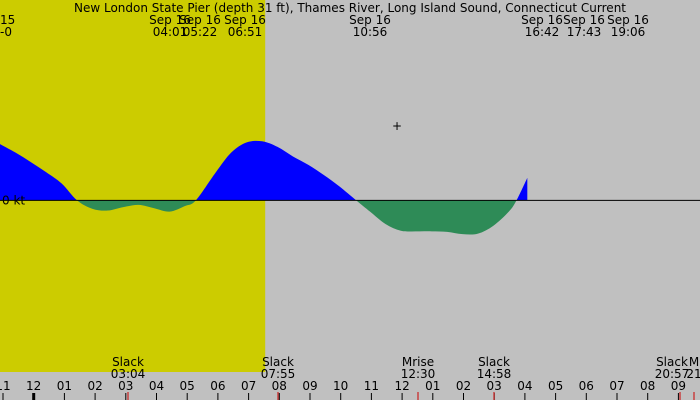 This screenshot has height=400, width=700. What do you see at coordinates (672, 374) in the screenshot?
I see `event-time-label: 20:57` at bounding box center [672, 374].